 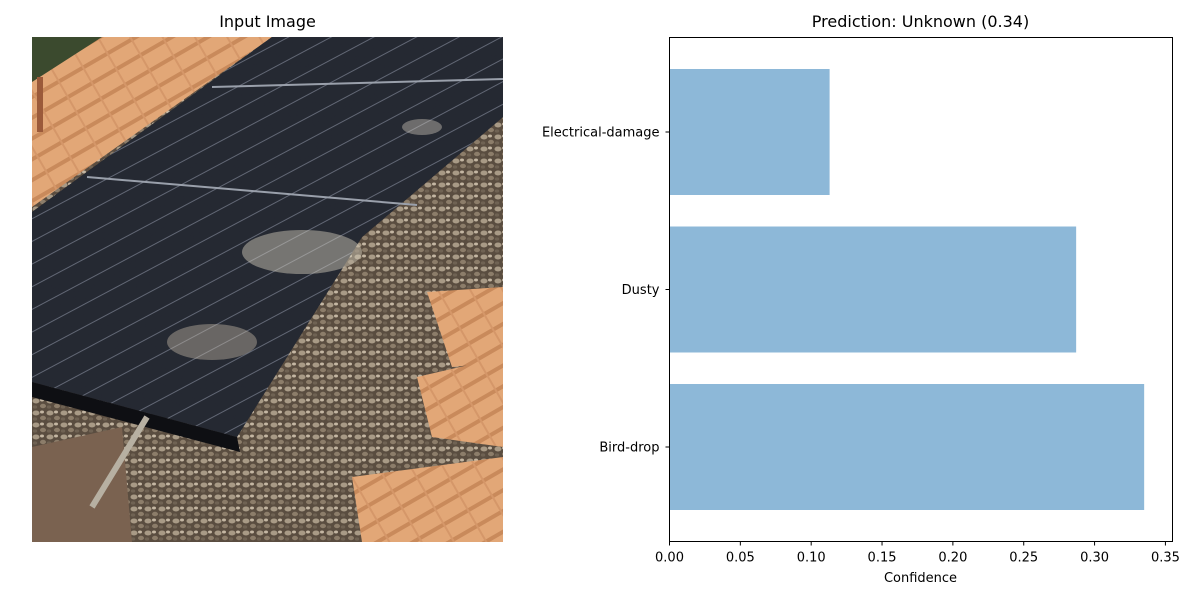 I want to click on bar-dusty, so click(x=873, y=289).